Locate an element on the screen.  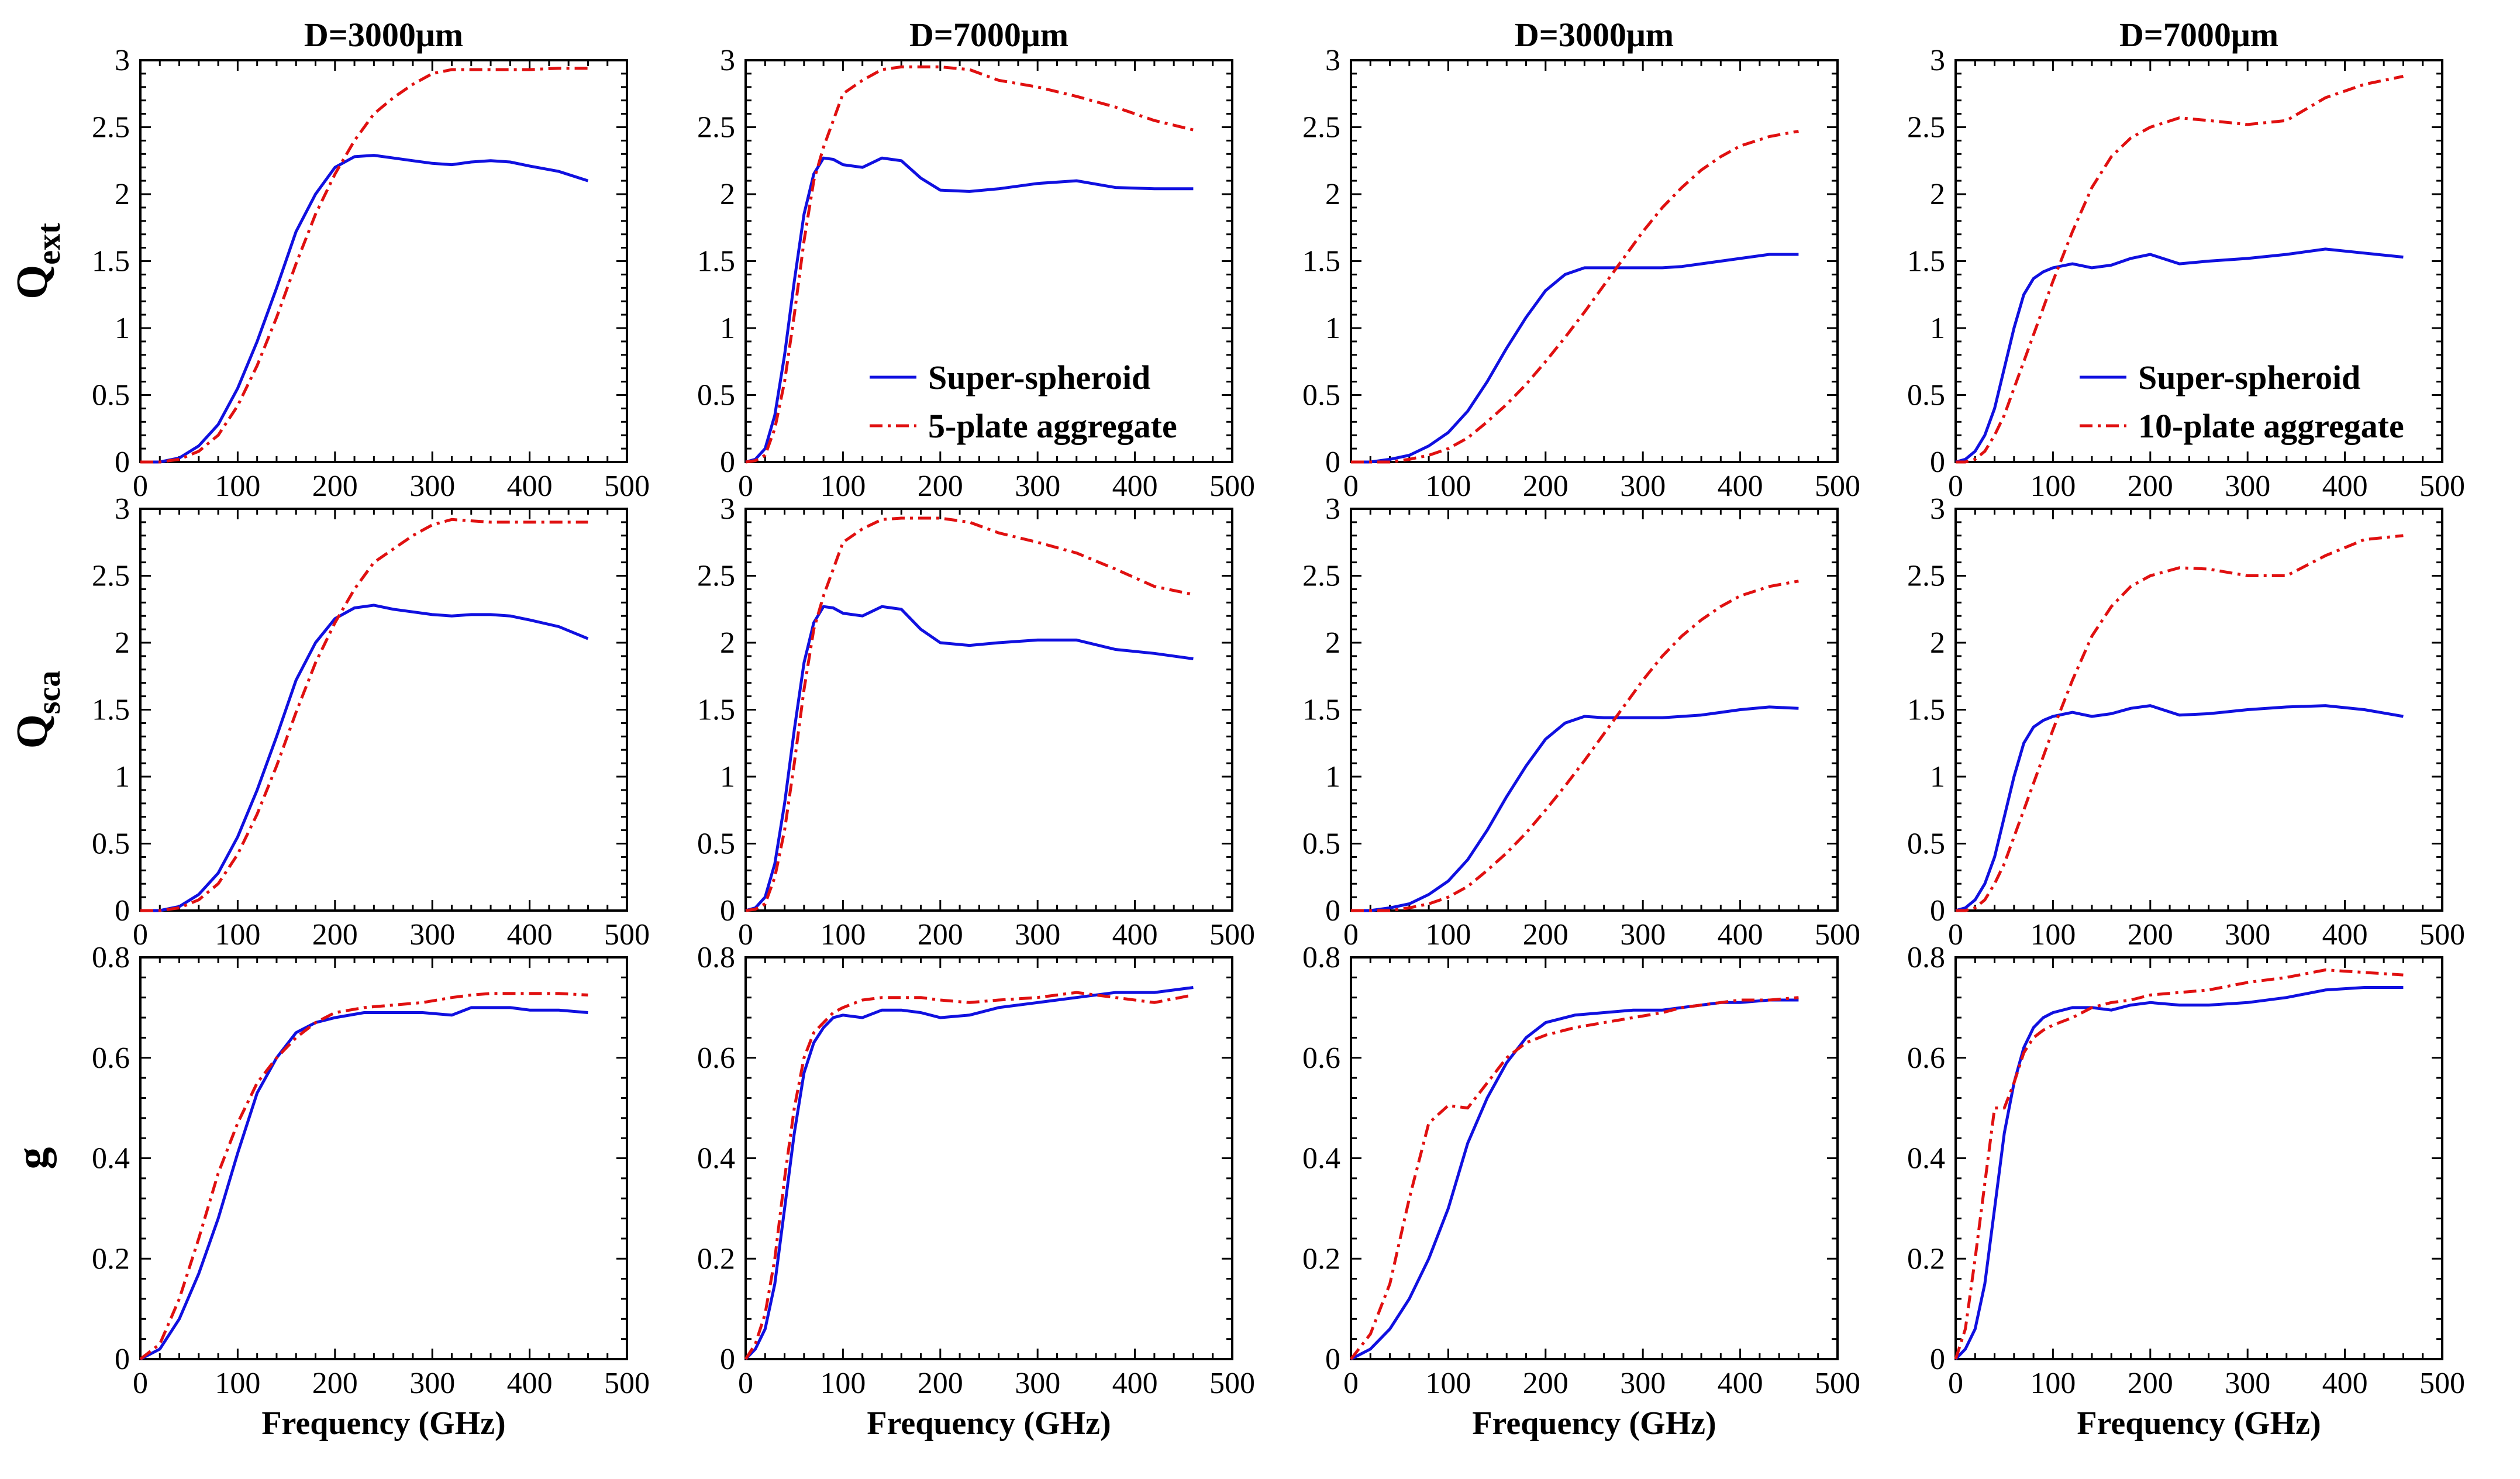
y-axis-label-subscript: ext is located at coordinates (49, 244).